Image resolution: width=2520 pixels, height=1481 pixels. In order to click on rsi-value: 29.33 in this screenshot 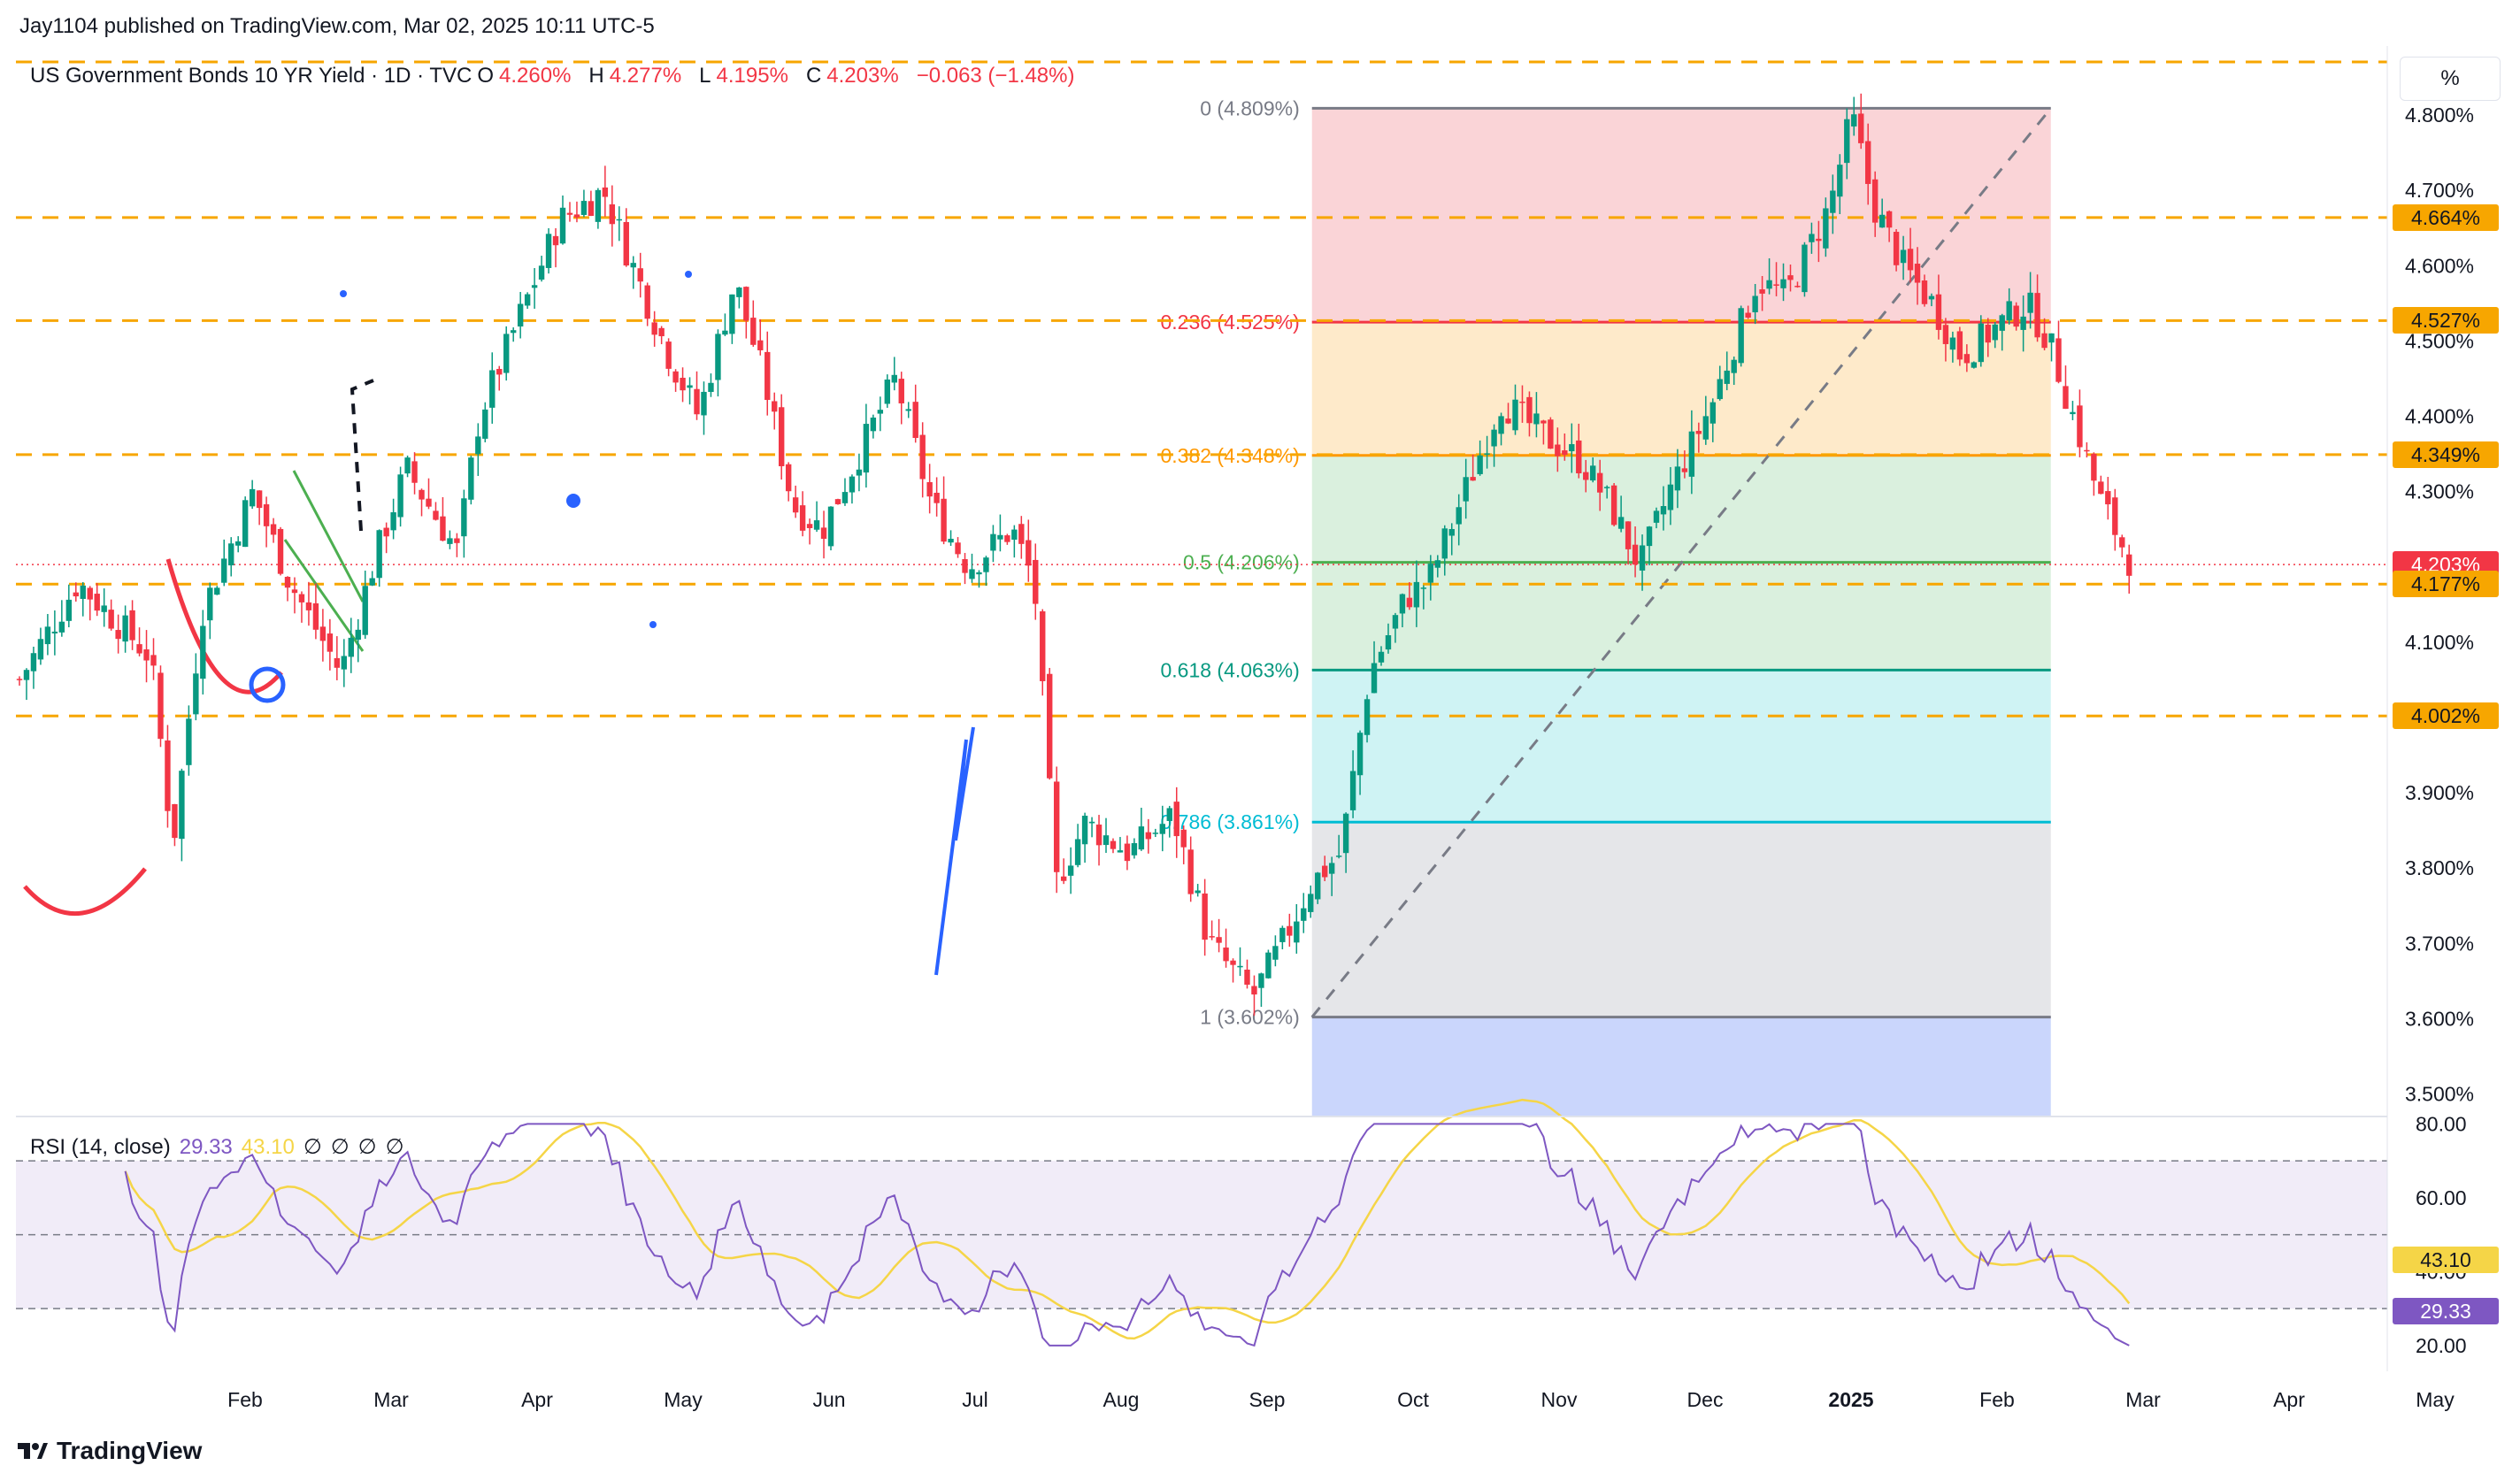, I will do `click(206, 1147)`.